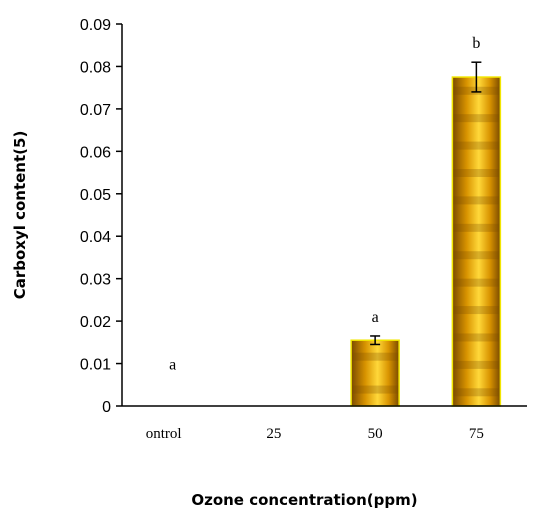  I want to click on y-axis-title: Carboxyl content(5), so click(20, 215).